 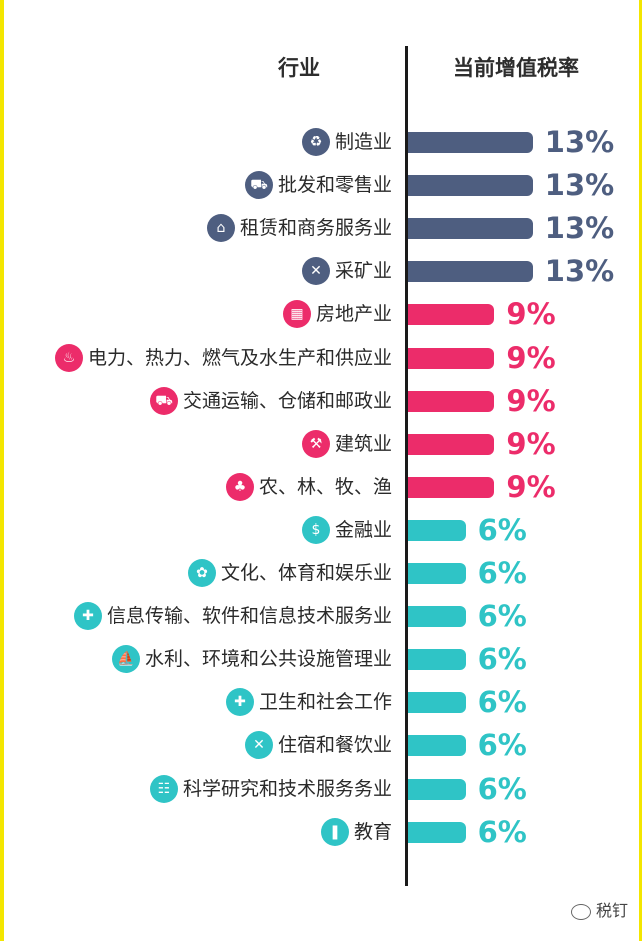 What do you see at coordinates (315, 228) in the screenshot?
I see `category-label: 租赁和商务服务业` at bounding box center [315, 228].